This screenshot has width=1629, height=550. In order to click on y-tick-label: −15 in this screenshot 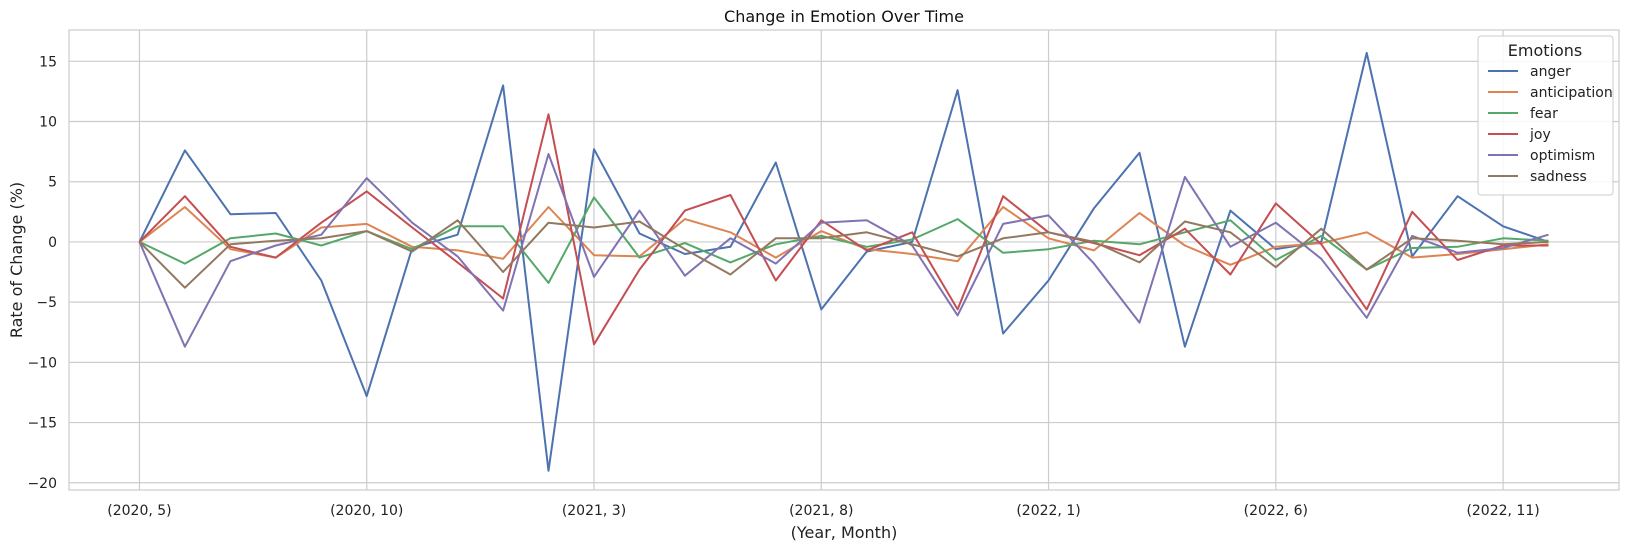, I will do `click(42, 424)`.